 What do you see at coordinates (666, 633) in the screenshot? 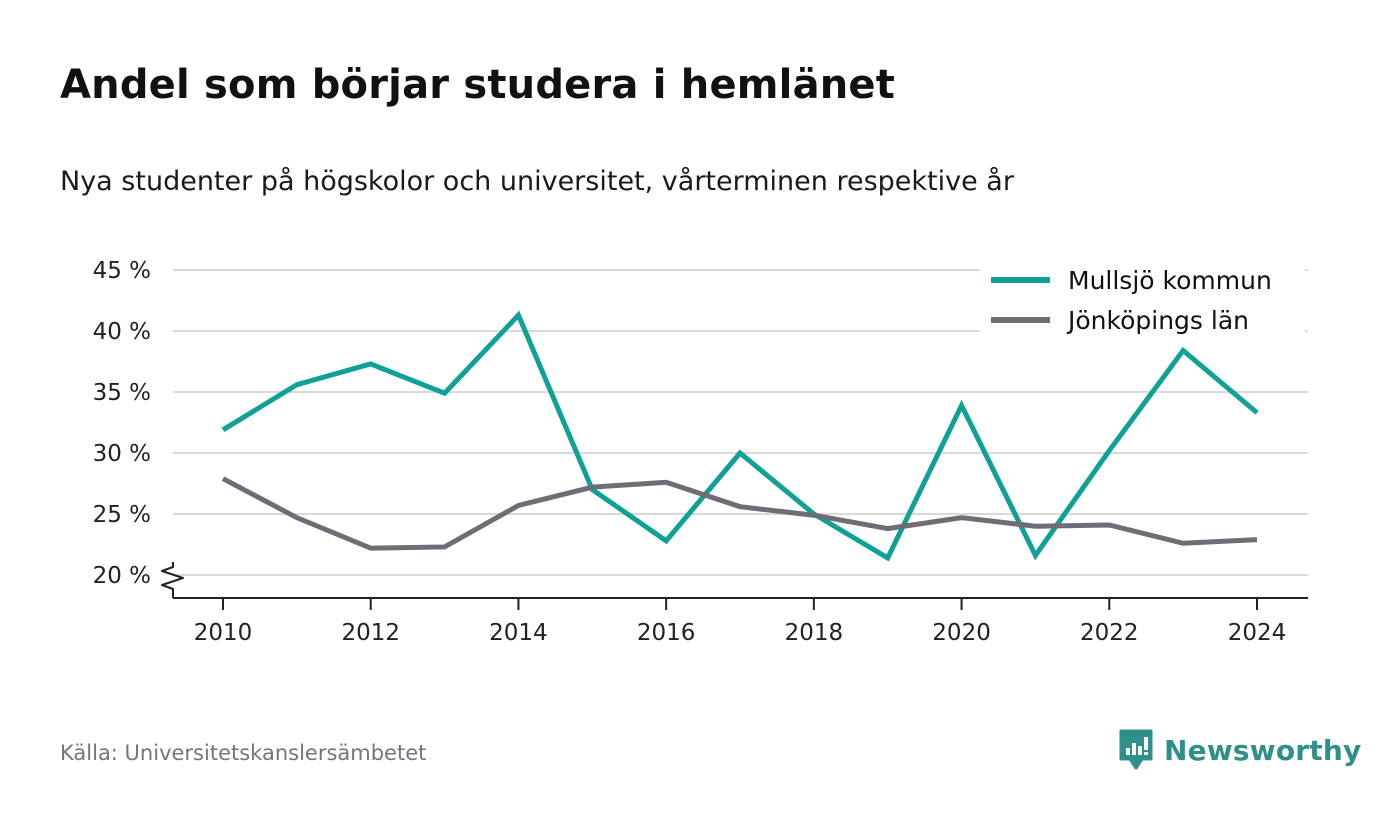
I see `x-tick-label: 2016` at bounding box center [666, 633].